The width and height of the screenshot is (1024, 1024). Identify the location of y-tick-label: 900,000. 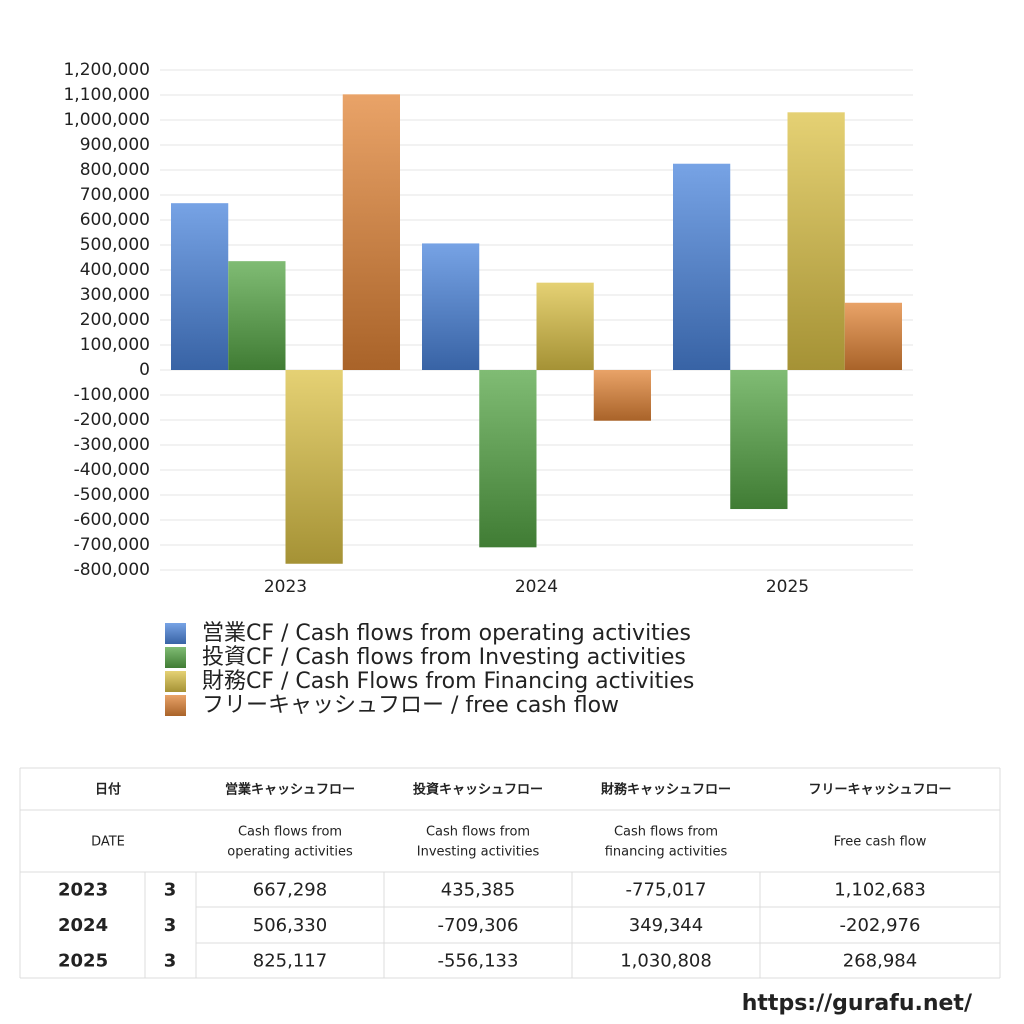
(115, 145).